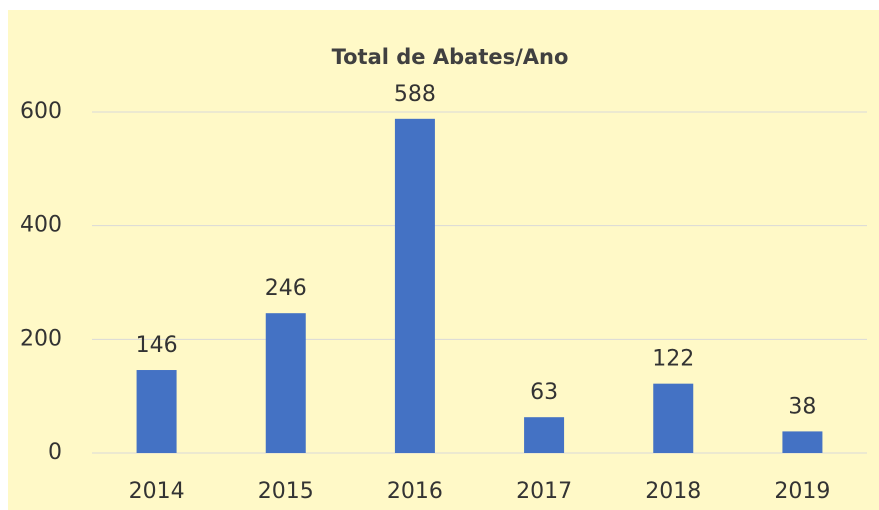 This screenshot has height=510, width=879. I want to click on x-tick-label: 2017, so click(544, 491).